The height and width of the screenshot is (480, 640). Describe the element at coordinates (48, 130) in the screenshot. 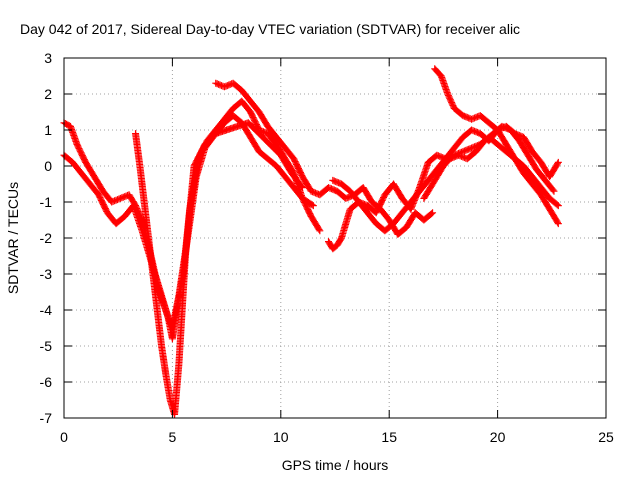

I see `y-tick-label: 1` at that location.